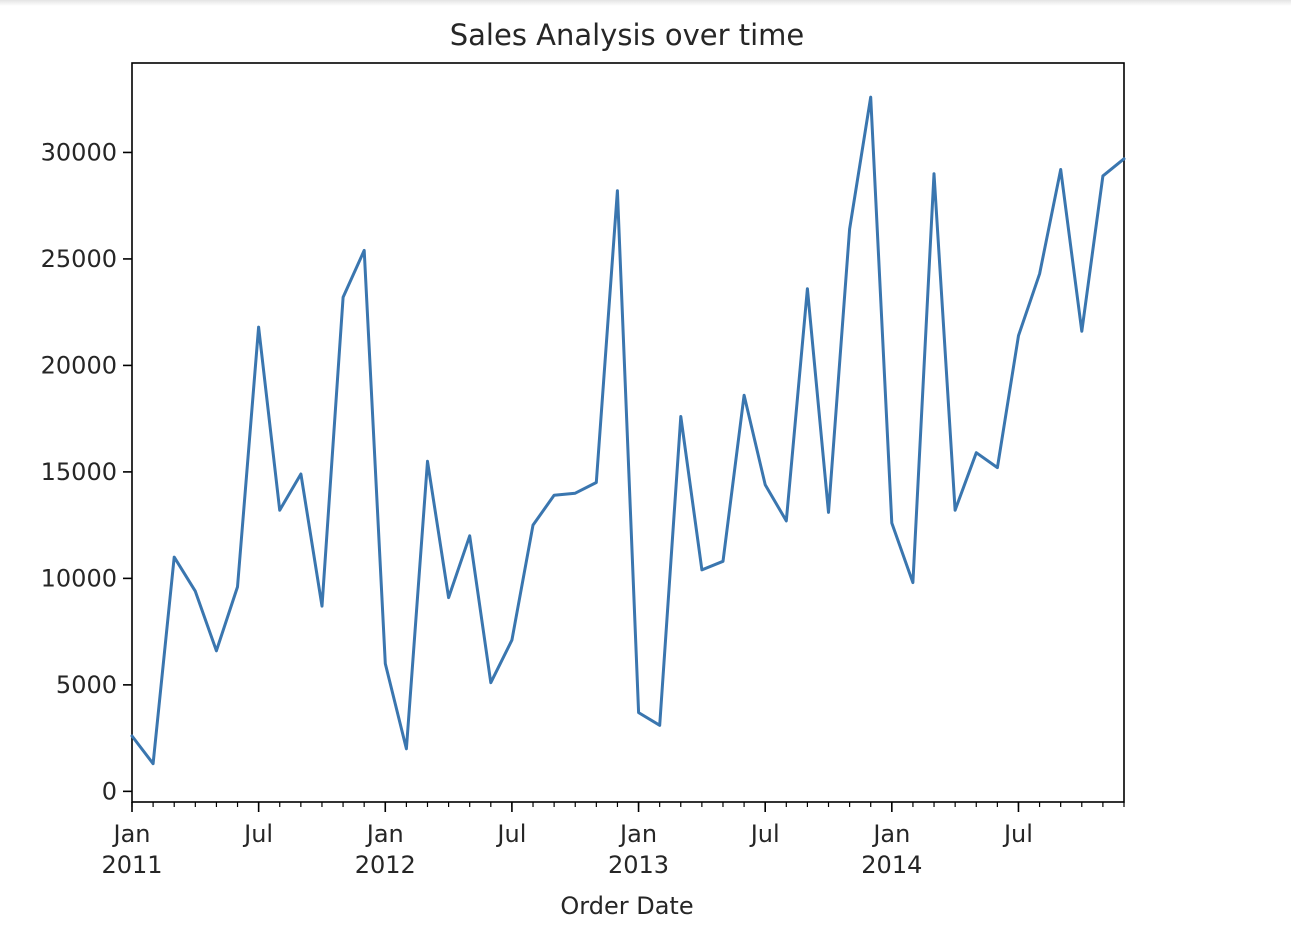 The height and width of the screenshot is (945, 1291). I want to click on x-tick-year-label: 2011, so click(131, 865).